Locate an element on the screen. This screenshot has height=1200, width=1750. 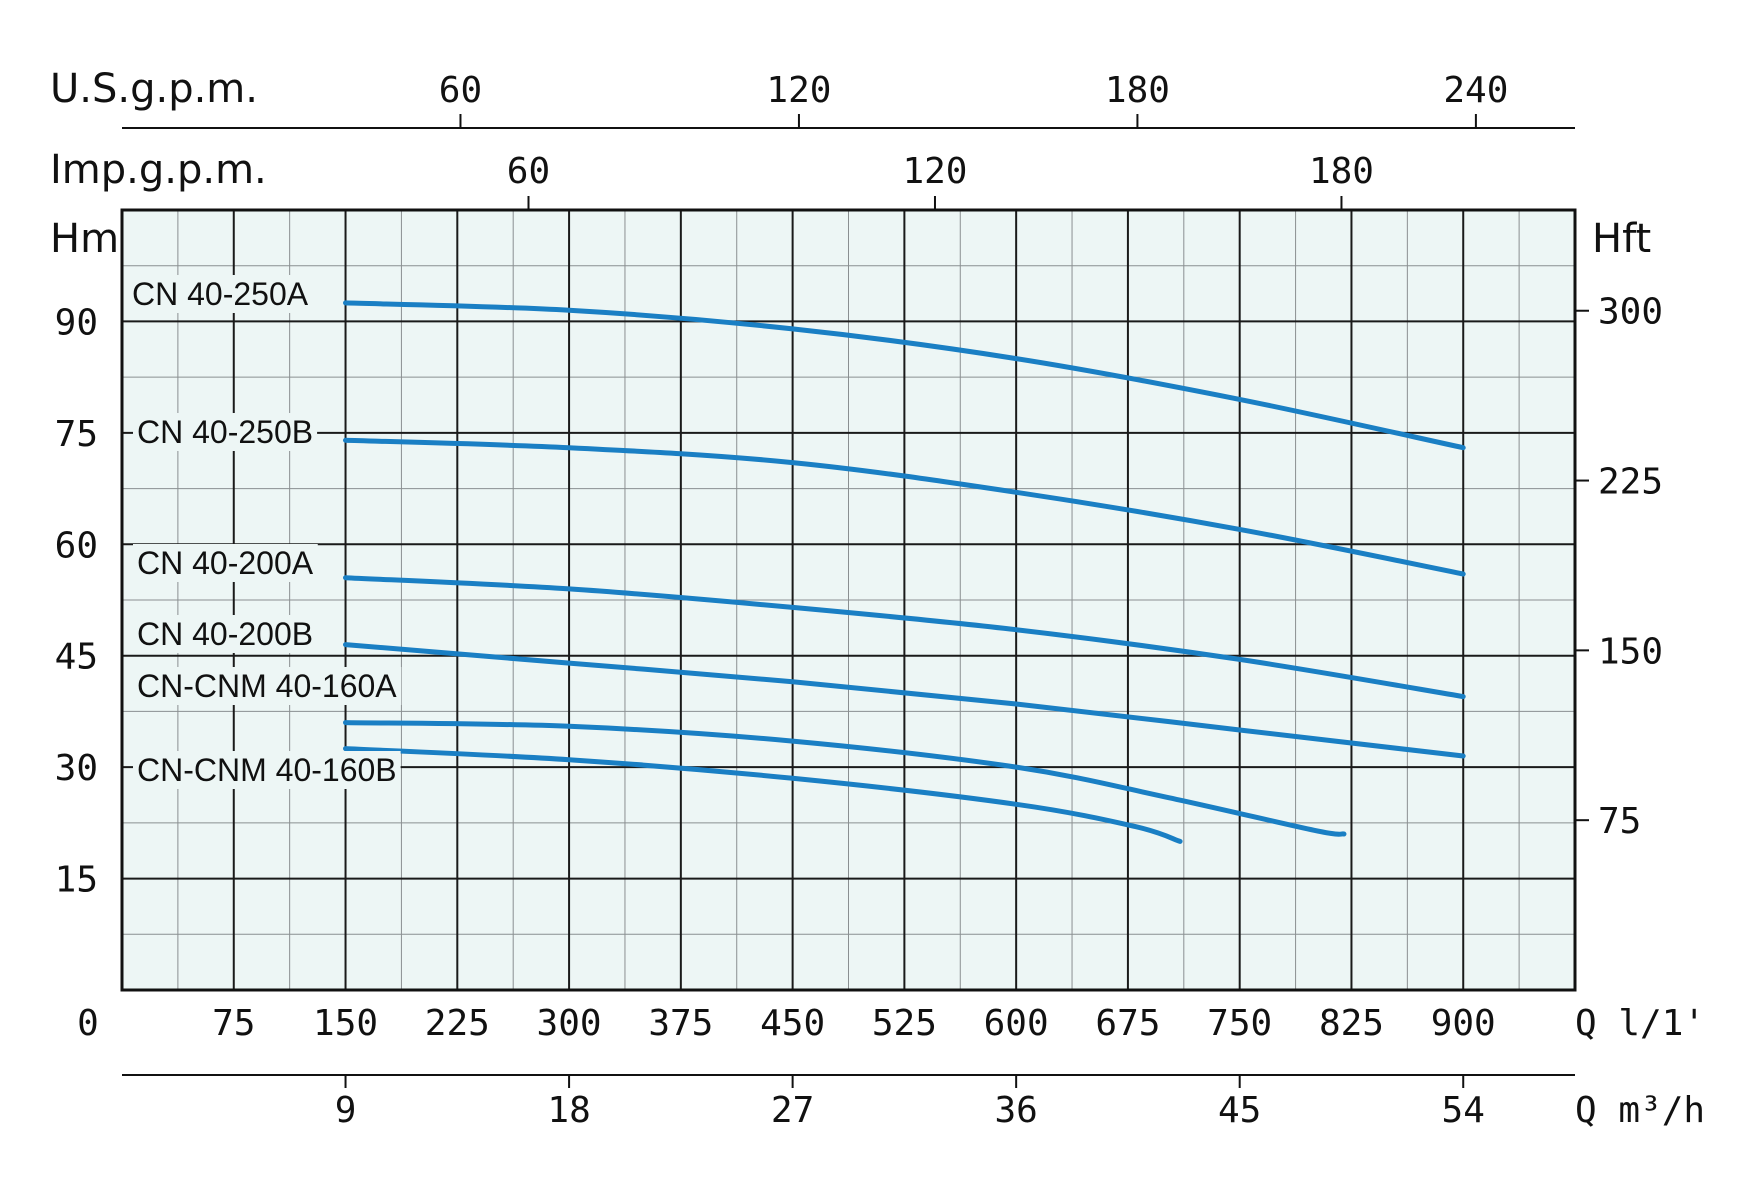
x-tick-label: 75 is located at coordinates (233, 1023).